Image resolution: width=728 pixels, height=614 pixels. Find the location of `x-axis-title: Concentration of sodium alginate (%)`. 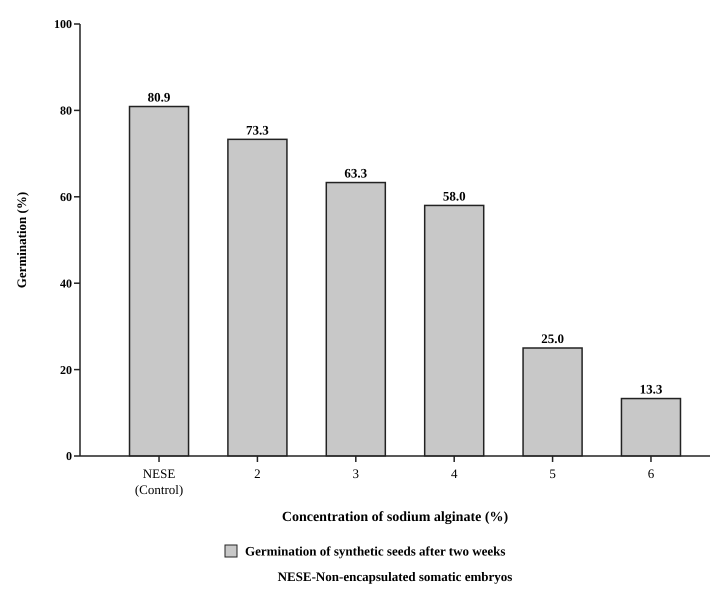

x-axis-title: Concentration of sodium alginate (%) is located at coordinates (395, 517).